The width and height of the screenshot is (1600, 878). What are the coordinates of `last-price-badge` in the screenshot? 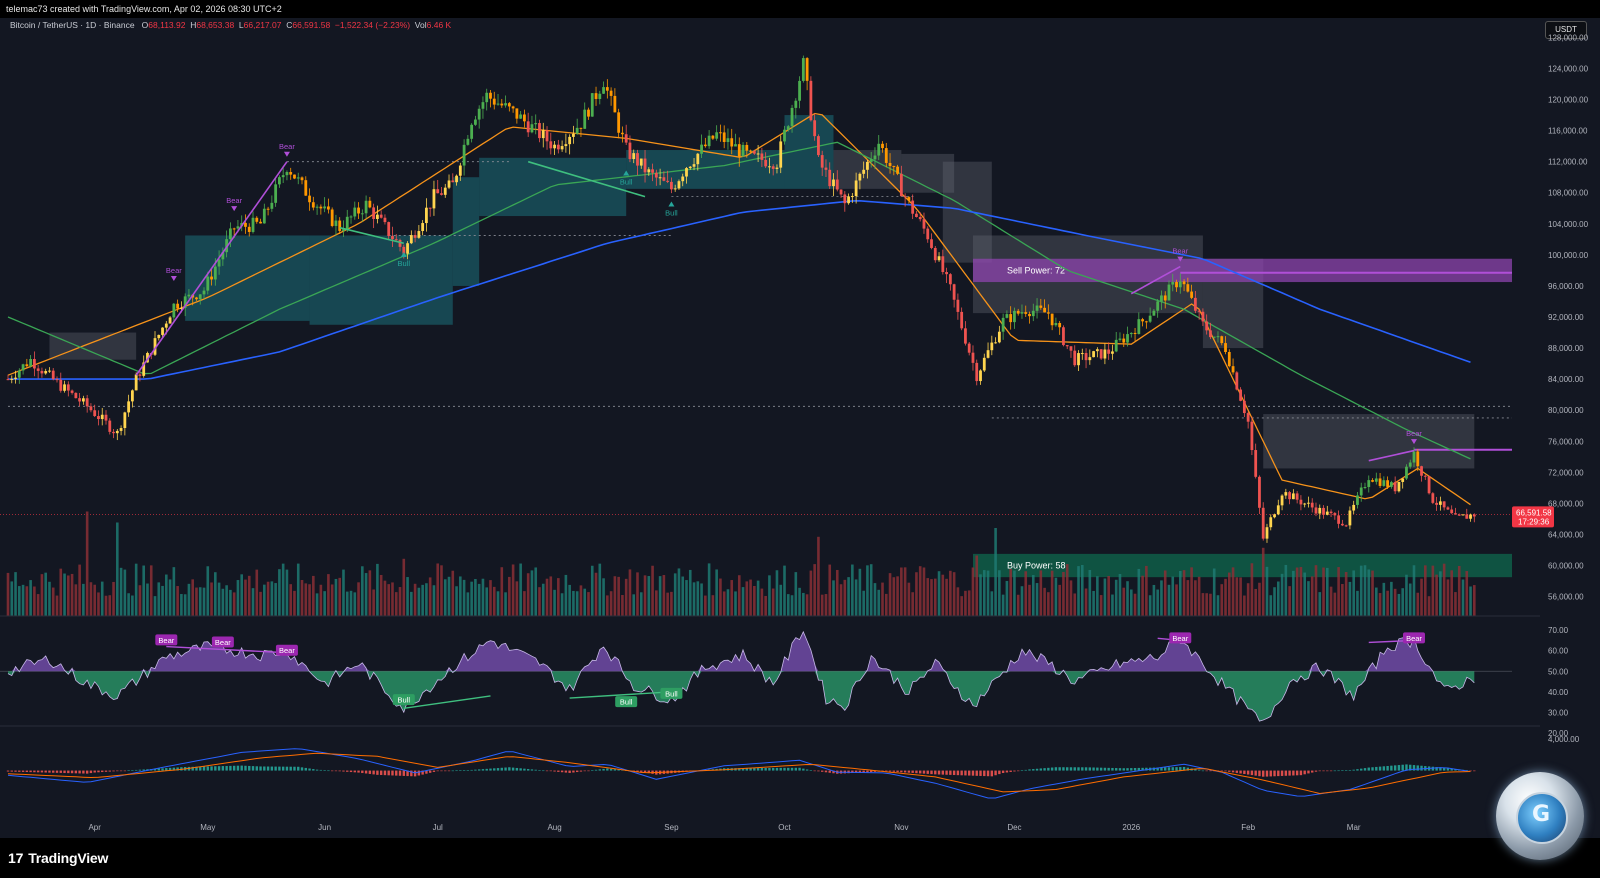 It's located at (1533, 517).